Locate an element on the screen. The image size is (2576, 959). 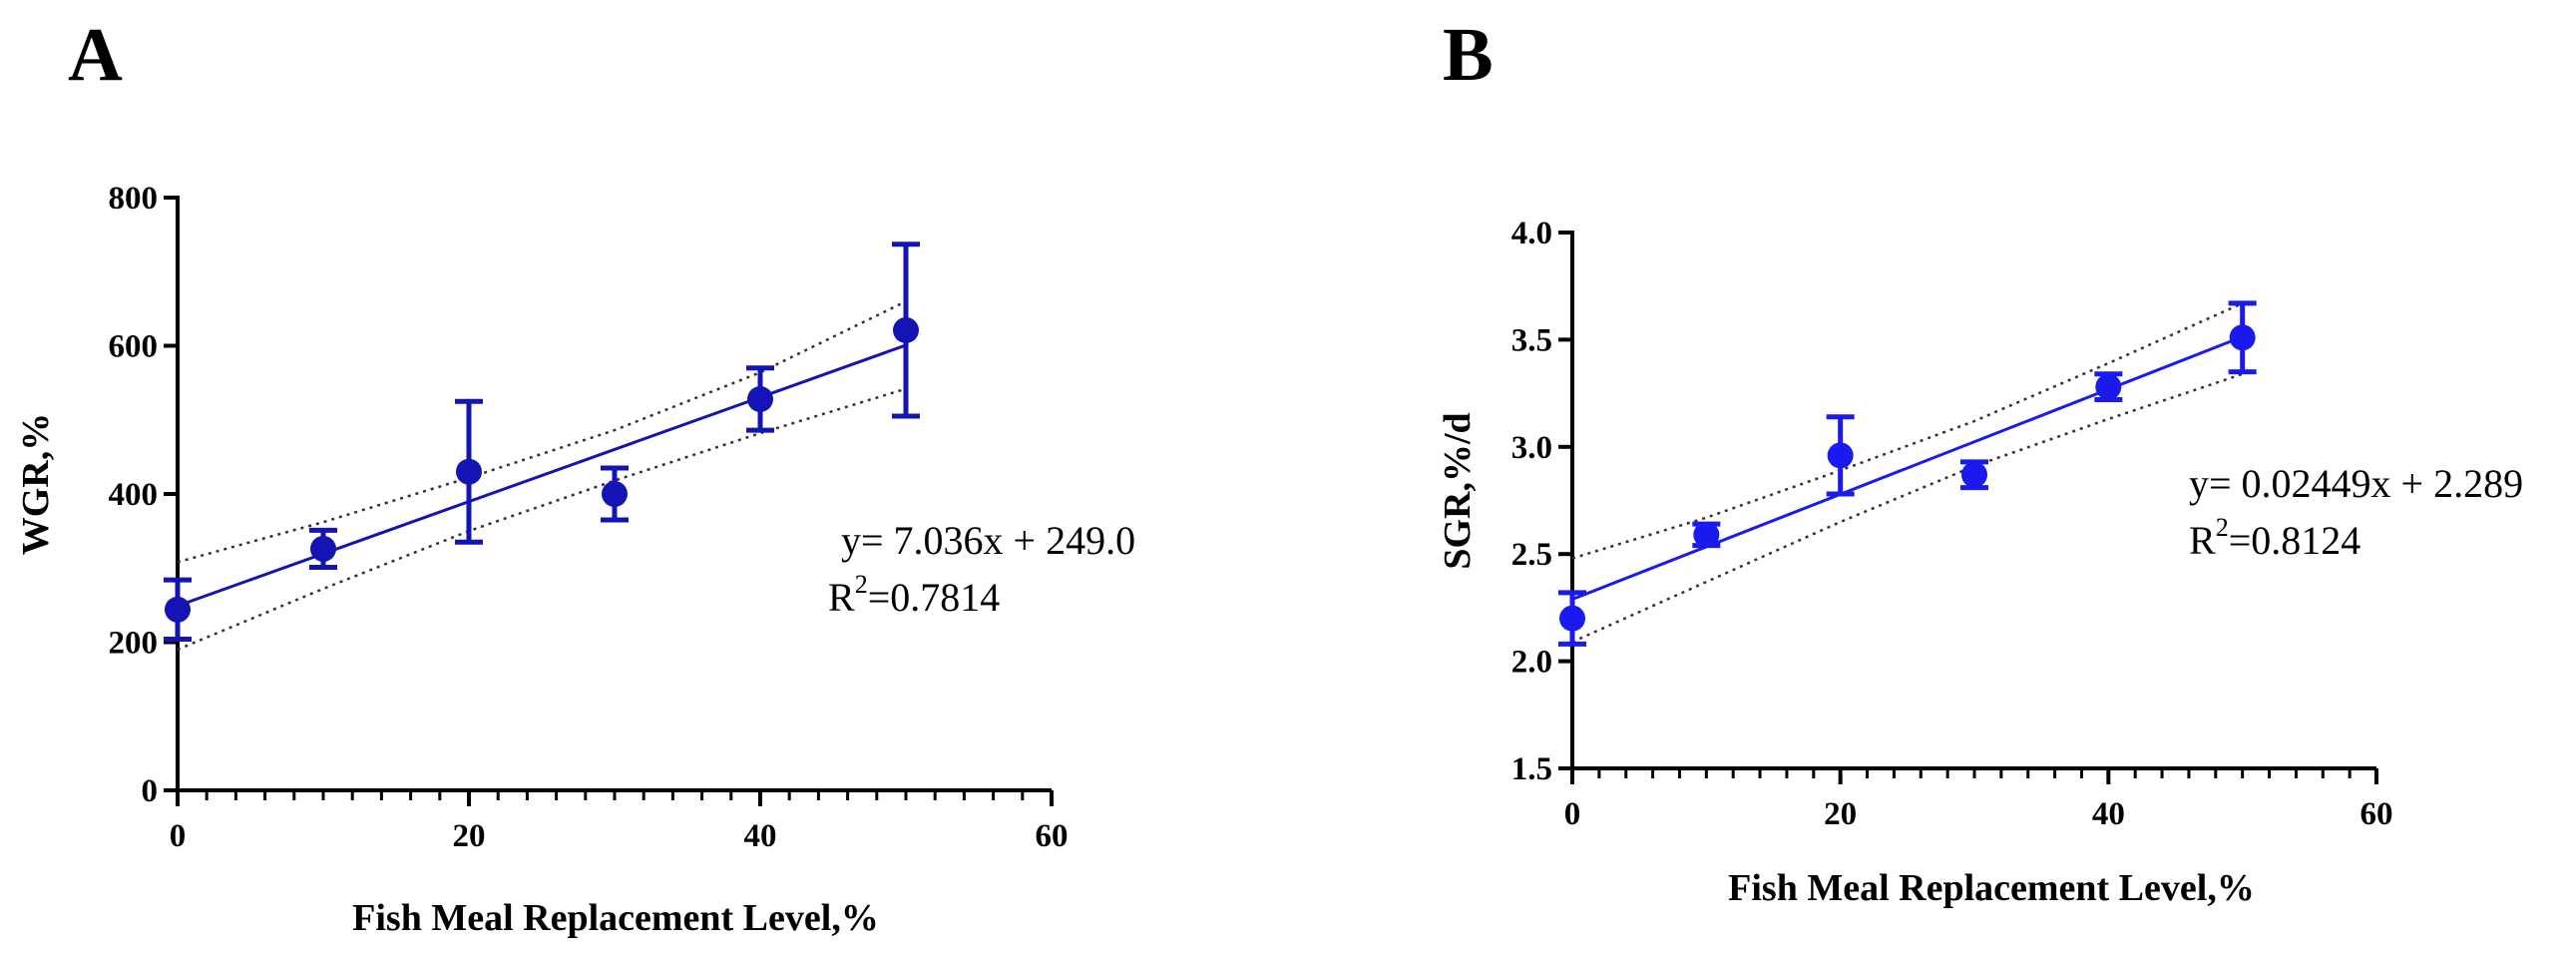
panel-b-ylabel: SGR,%/d is located at coordinates (1458, 490).